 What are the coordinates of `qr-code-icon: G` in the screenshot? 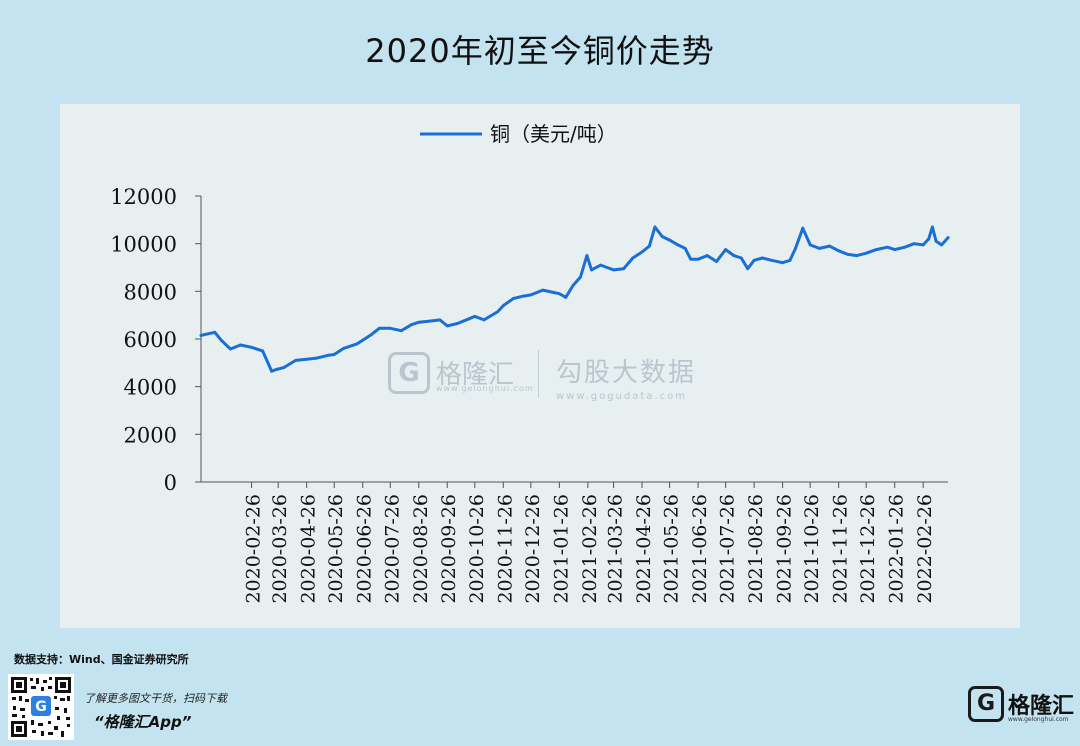 It's located at (41, 707).